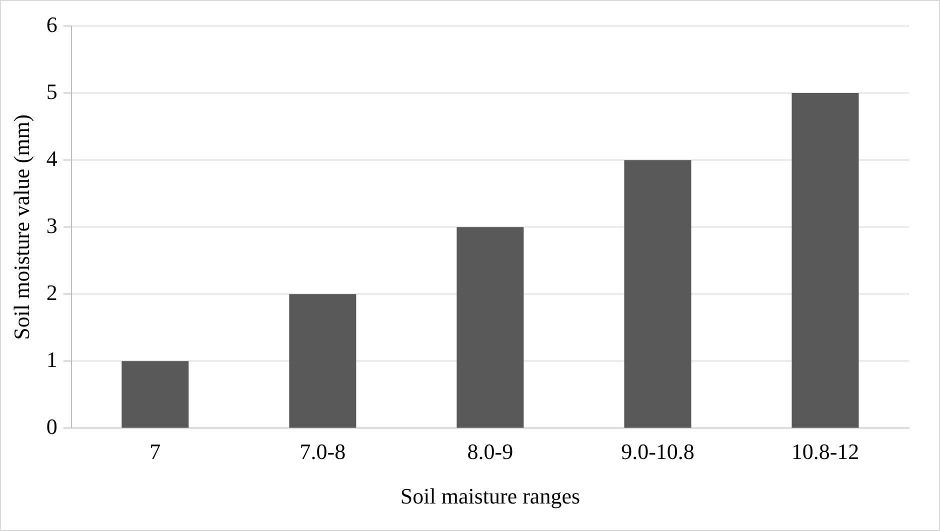 The height and width of the screenshot is (531, 940). I want to click on y-tick-label: 3, so click(52, 225).